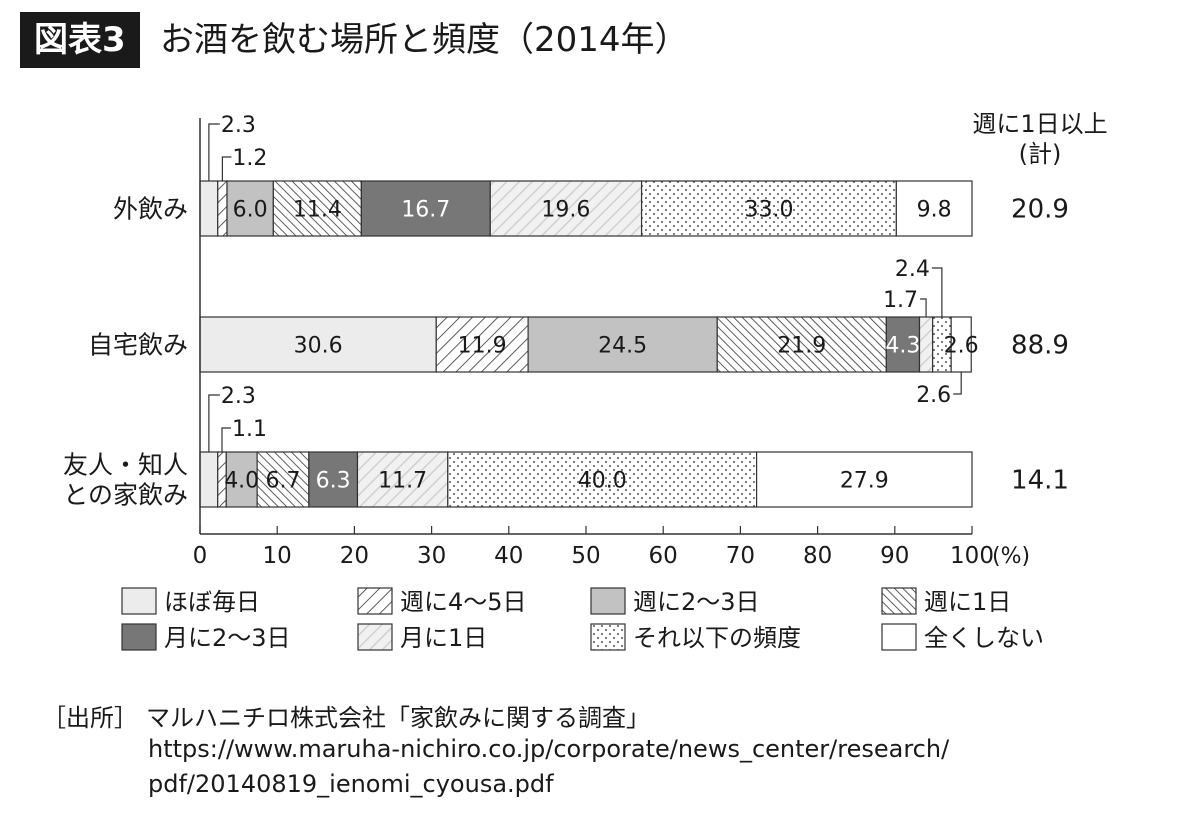  I want to click on x-tick-label: 10, so click(277, 556).